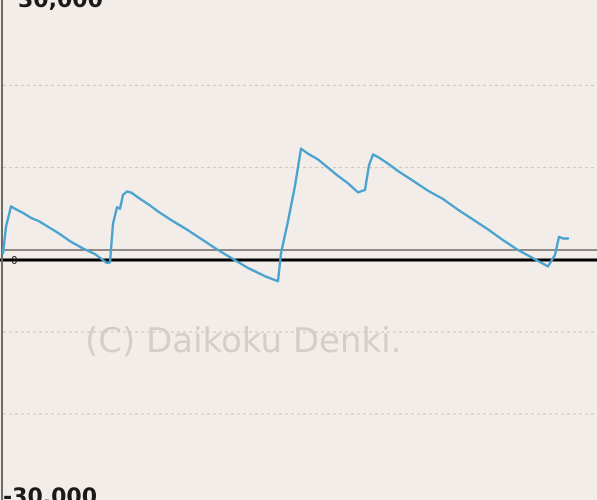  I want to click on y-tick-label: -30,000, so click(50, 492).